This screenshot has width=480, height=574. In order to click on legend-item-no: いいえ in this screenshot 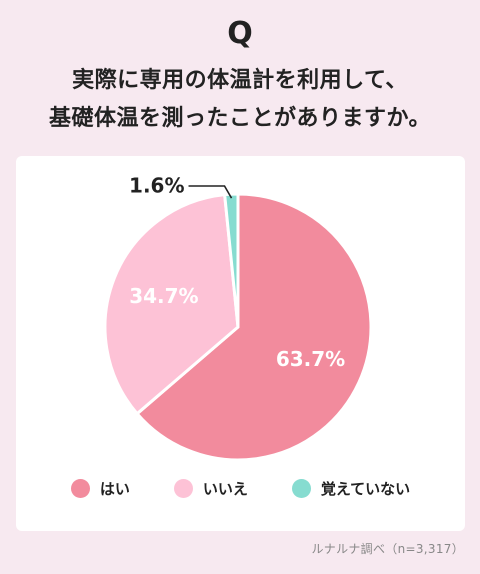, I will do `click(210, 488)`.